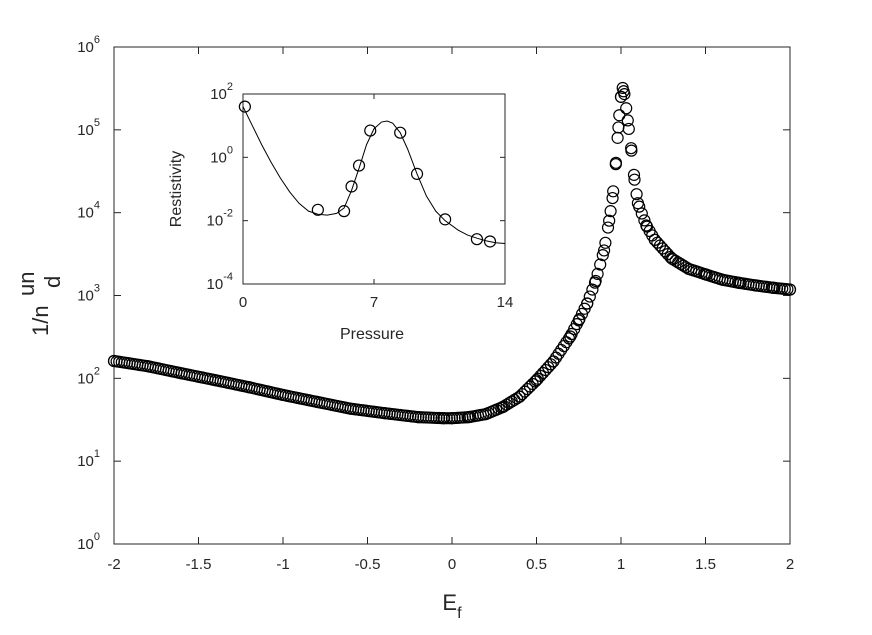 The image size is (872, 635). I want to click on main-xtick-label: -1.5, so click(199, 564).